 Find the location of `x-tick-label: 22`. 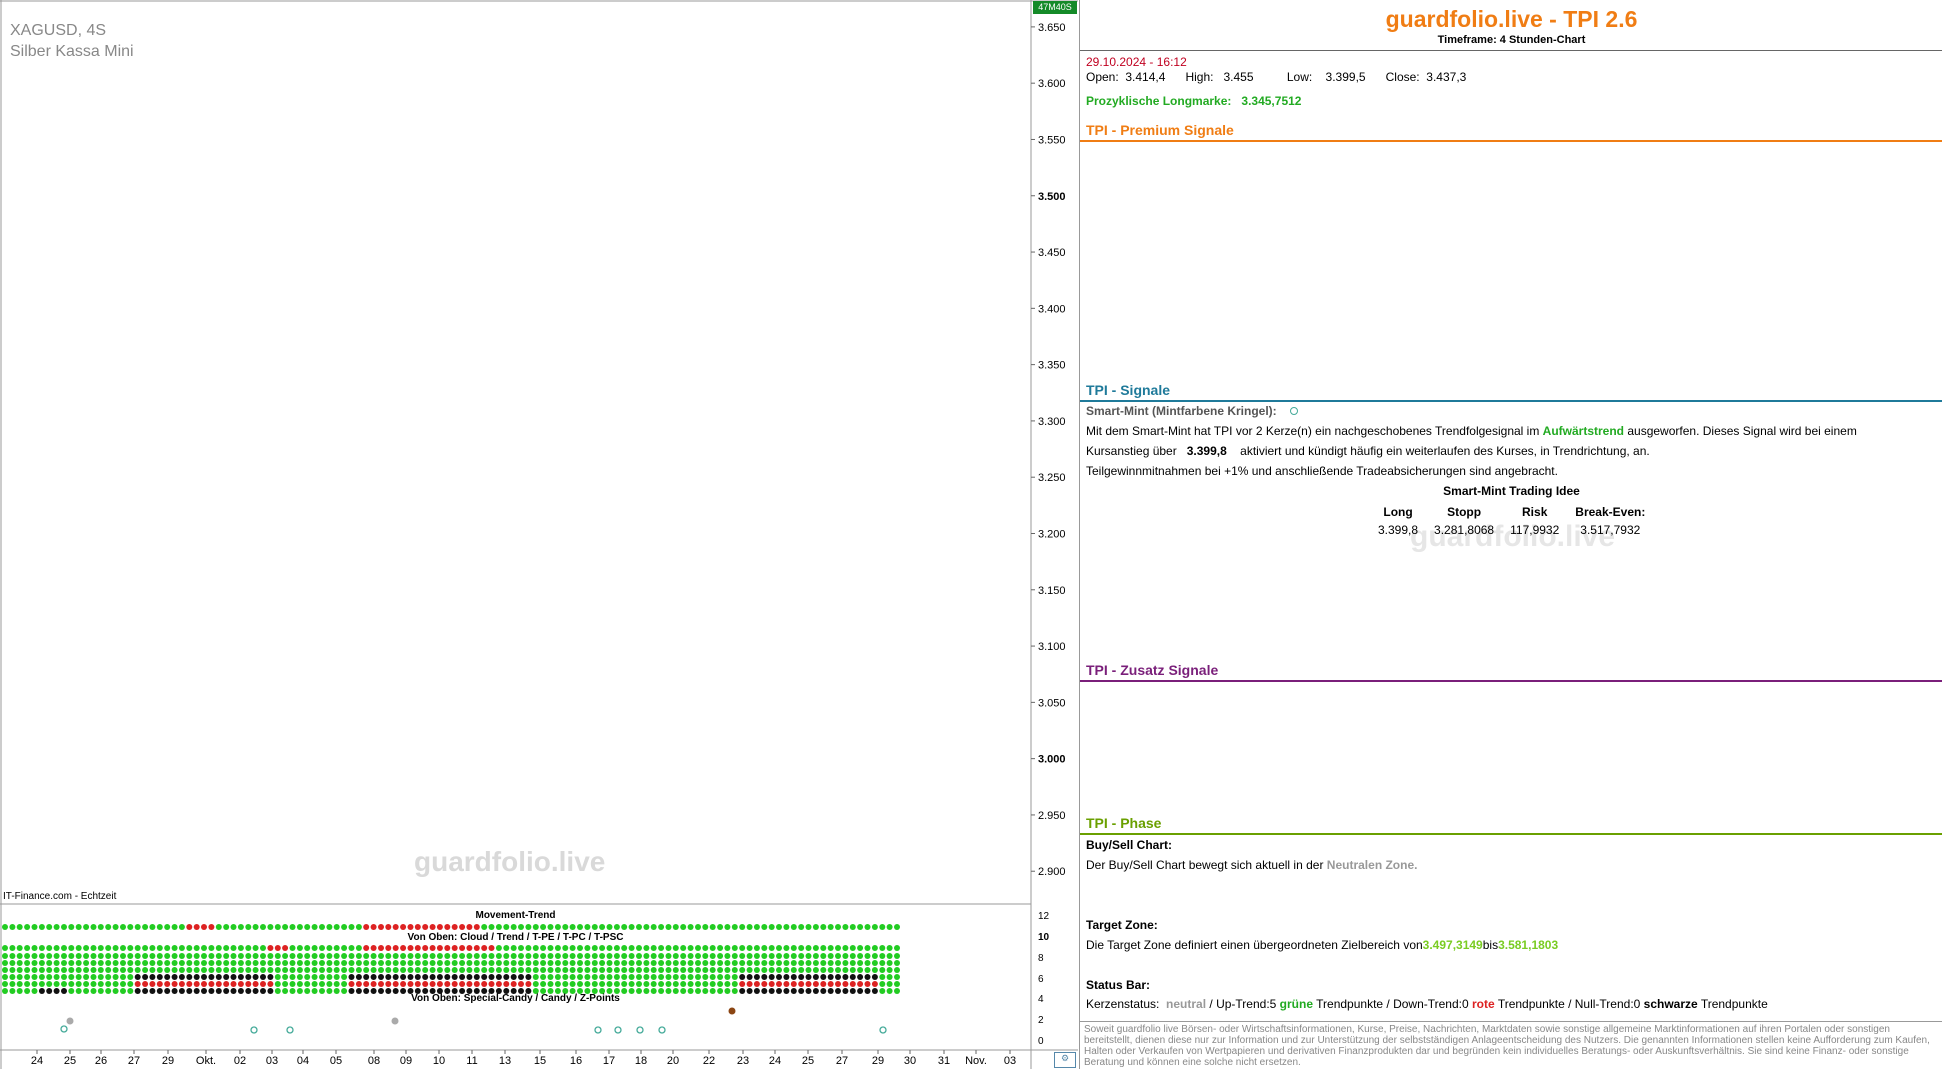

x-tick-label: 22 is located at coordinates (709, 1061).